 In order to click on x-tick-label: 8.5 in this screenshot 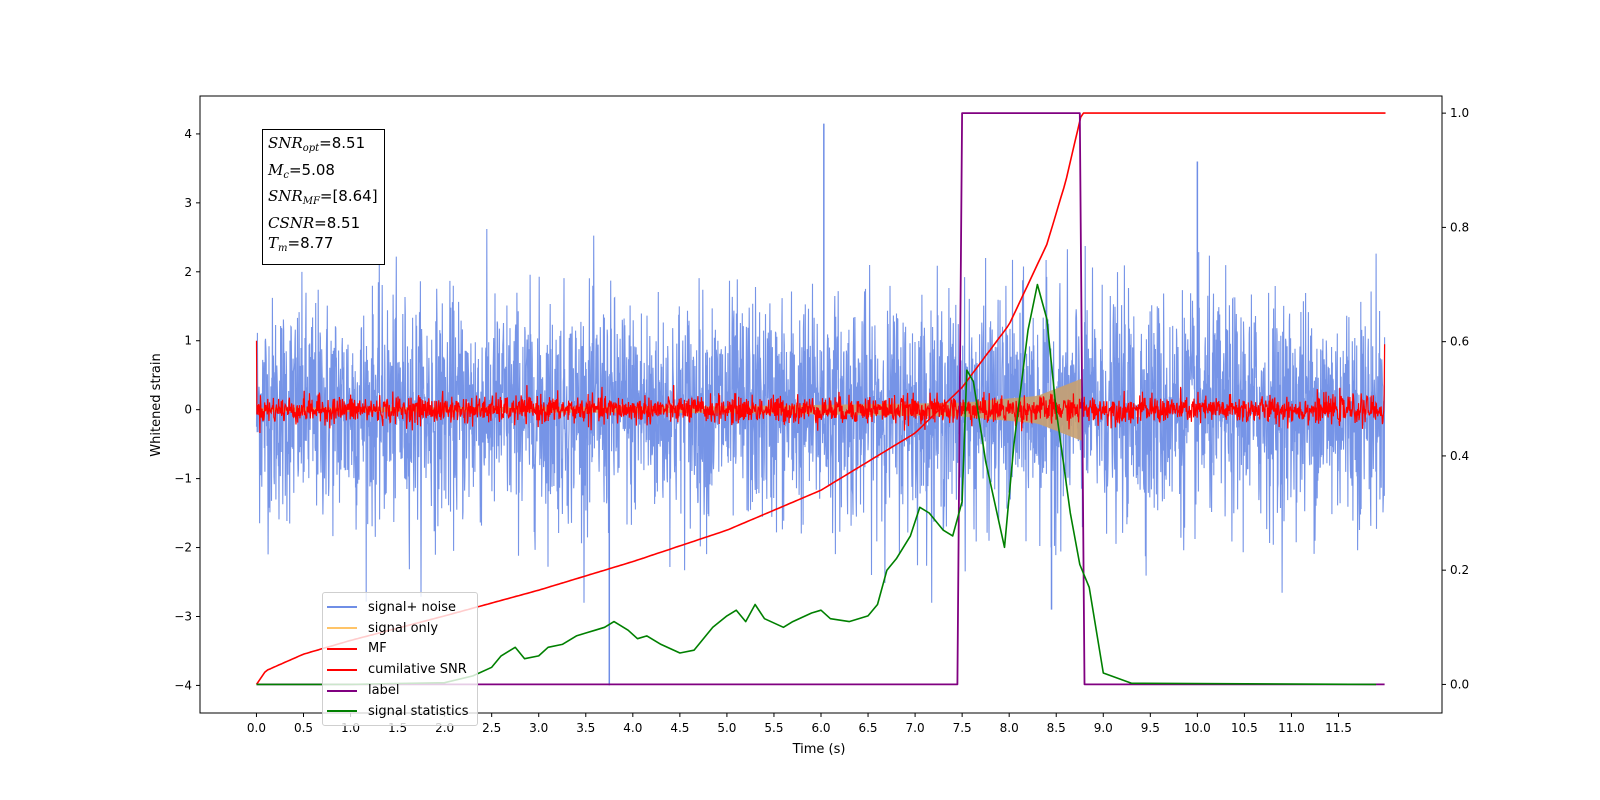, I will do `click(1056, 728)`.